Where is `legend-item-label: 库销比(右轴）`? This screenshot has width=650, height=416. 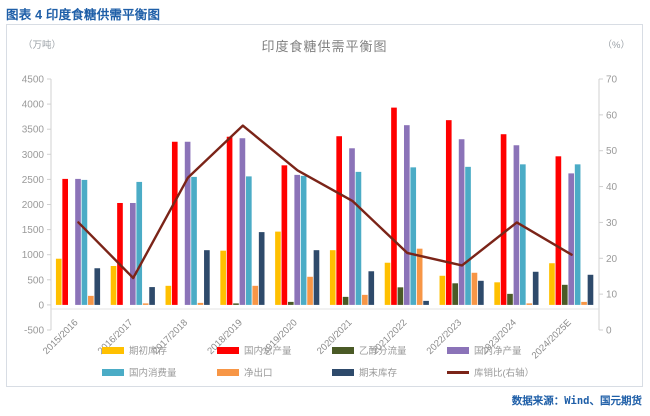 legend-item-label: 库销比(右轴） is located at coordinates (504, 373).